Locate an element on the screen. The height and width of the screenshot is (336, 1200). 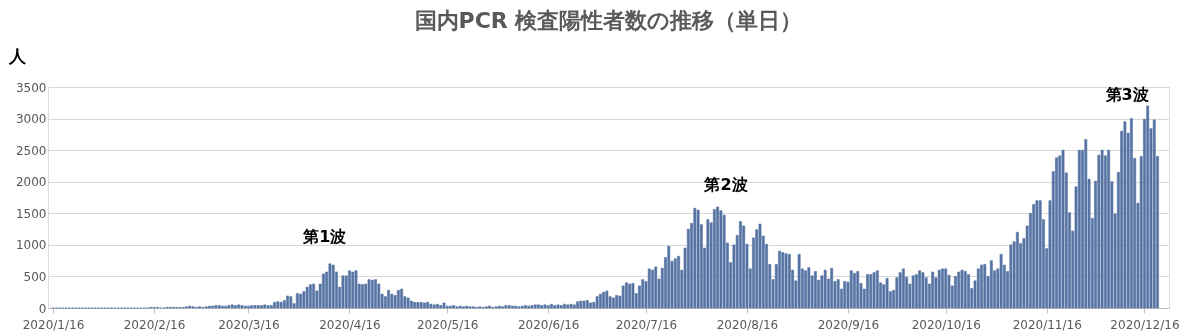
y-tick-label: 0 is located at coordinates (42, 308).